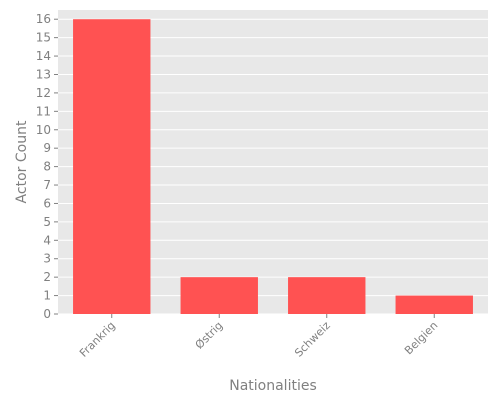 The height and width of the screenshot is (404, 500). Describe the element at coordinates (47, 148) in the screenshot. I see `y-tick-label: 9` at that location.